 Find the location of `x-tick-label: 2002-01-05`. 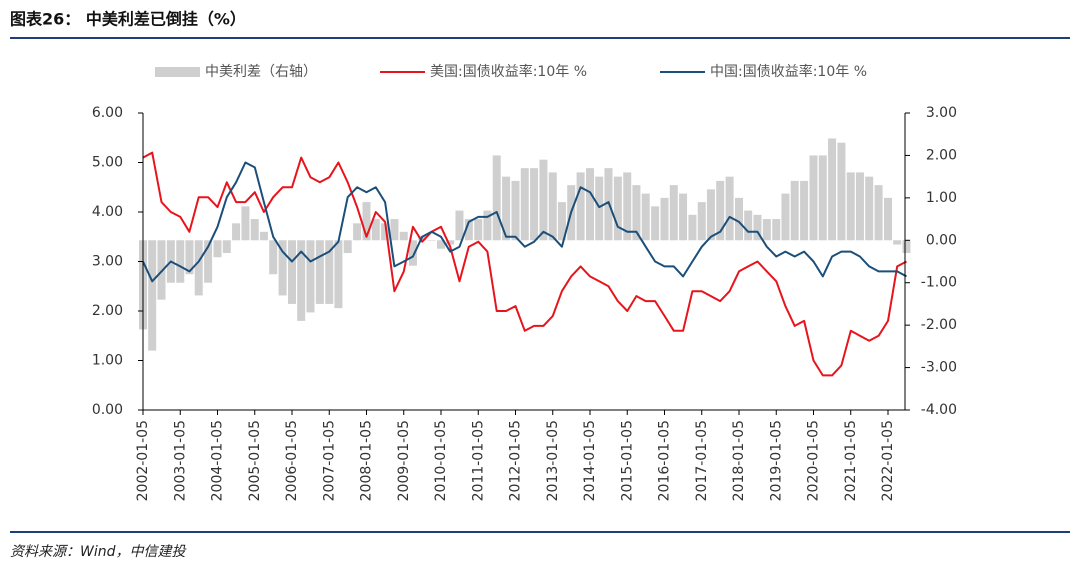

x-tick-label: 2002-01-05 is located at coordinates (143, 460).